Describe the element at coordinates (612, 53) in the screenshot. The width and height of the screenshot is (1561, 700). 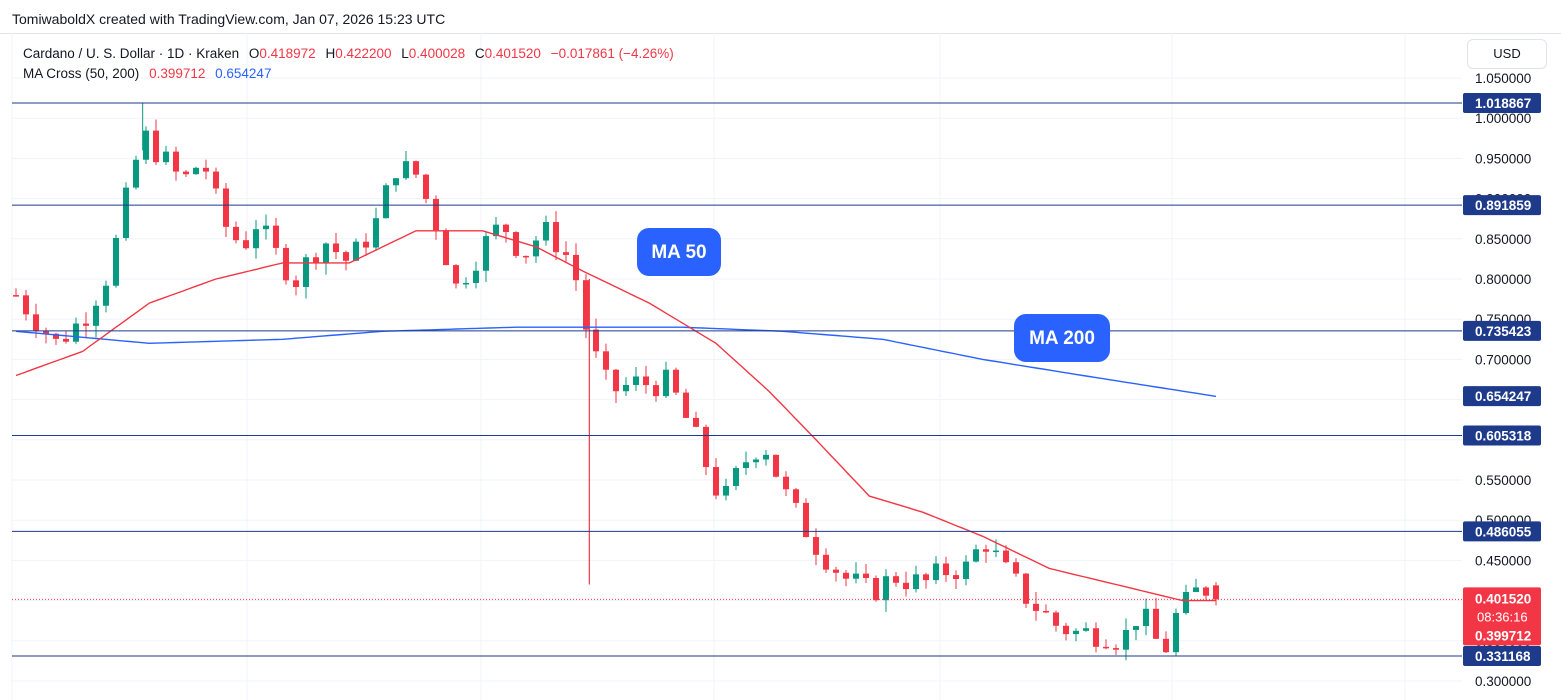
I see `change-value: −0.017861 (−4.26%)` at that location.